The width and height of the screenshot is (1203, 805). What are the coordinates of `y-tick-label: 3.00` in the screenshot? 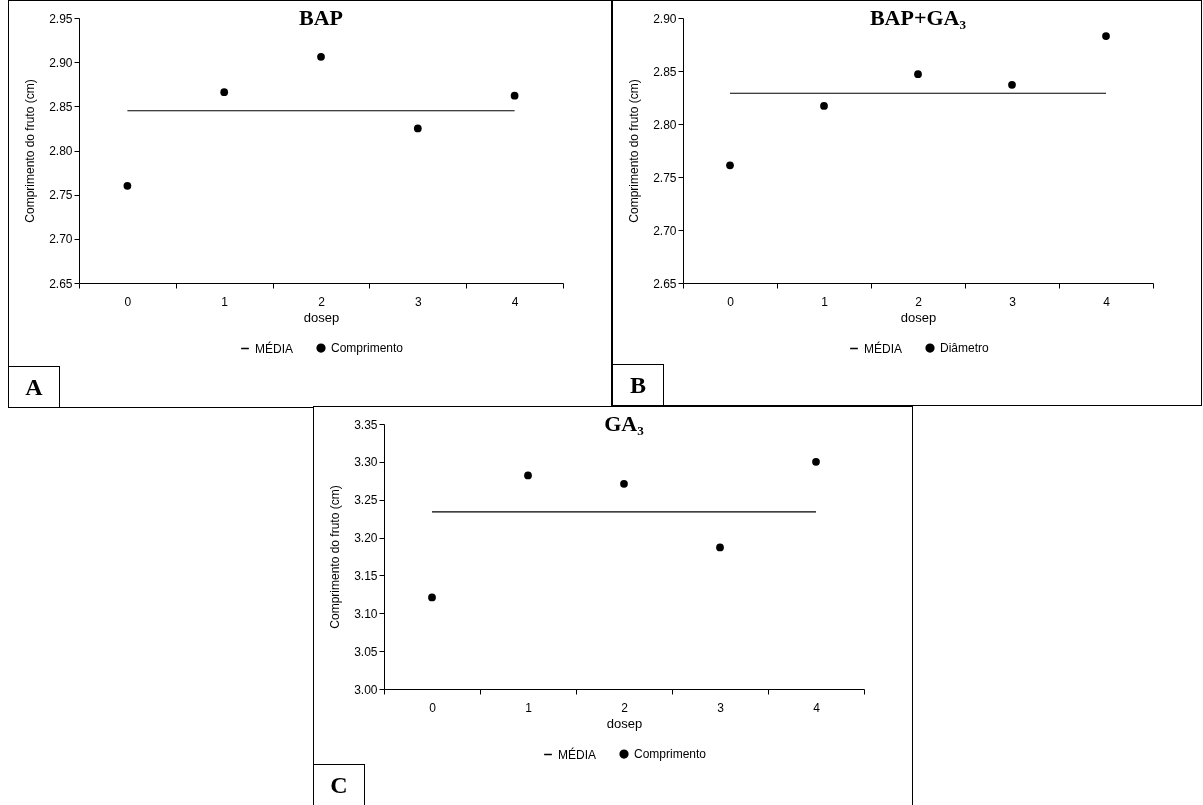 It's located at (366, 689).